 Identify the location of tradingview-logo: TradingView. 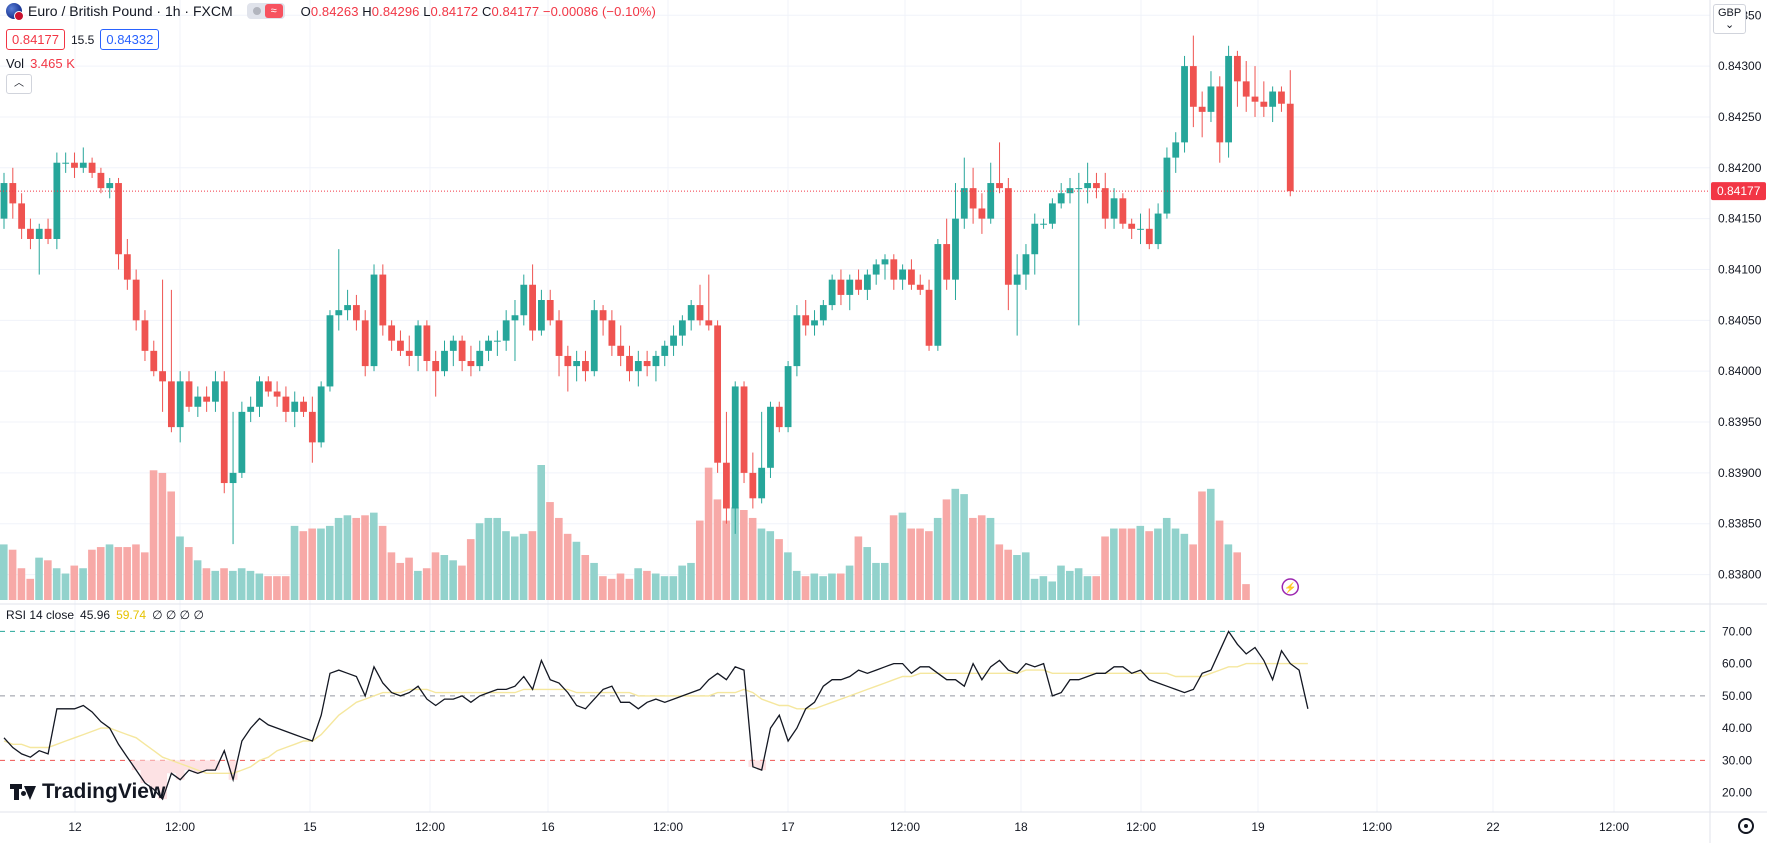
(87, 792).